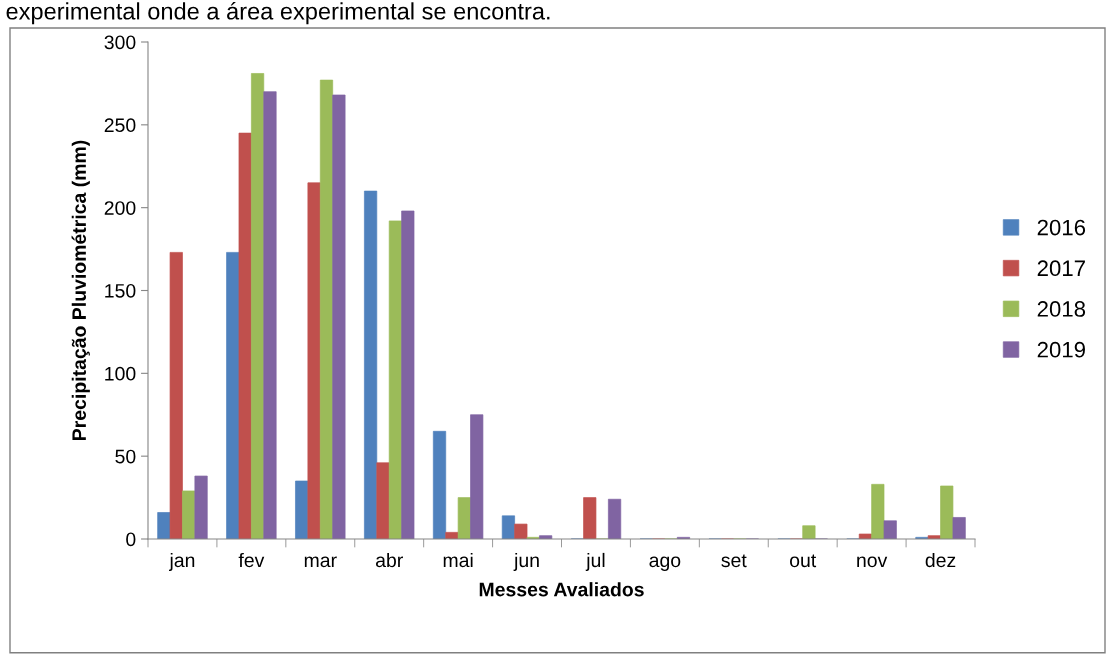 This screenshot has height=654, width=1107. Describe the element at coordinates (1061, 309) in the screenshot. I see `legend-label: 2018` at that location.